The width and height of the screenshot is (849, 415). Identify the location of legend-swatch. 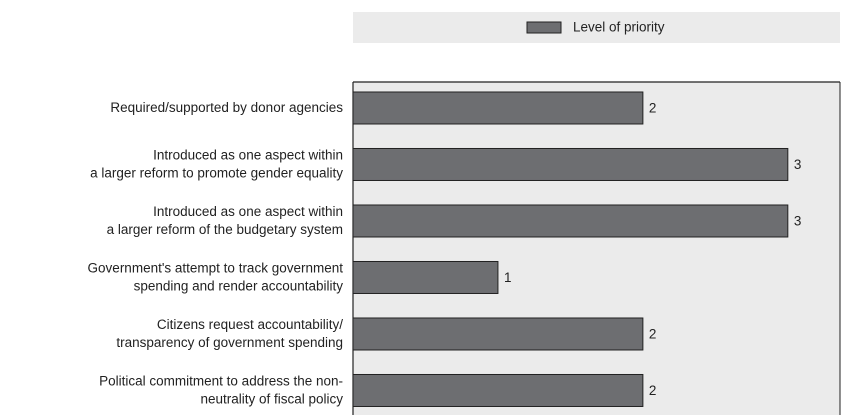
(544, 27).